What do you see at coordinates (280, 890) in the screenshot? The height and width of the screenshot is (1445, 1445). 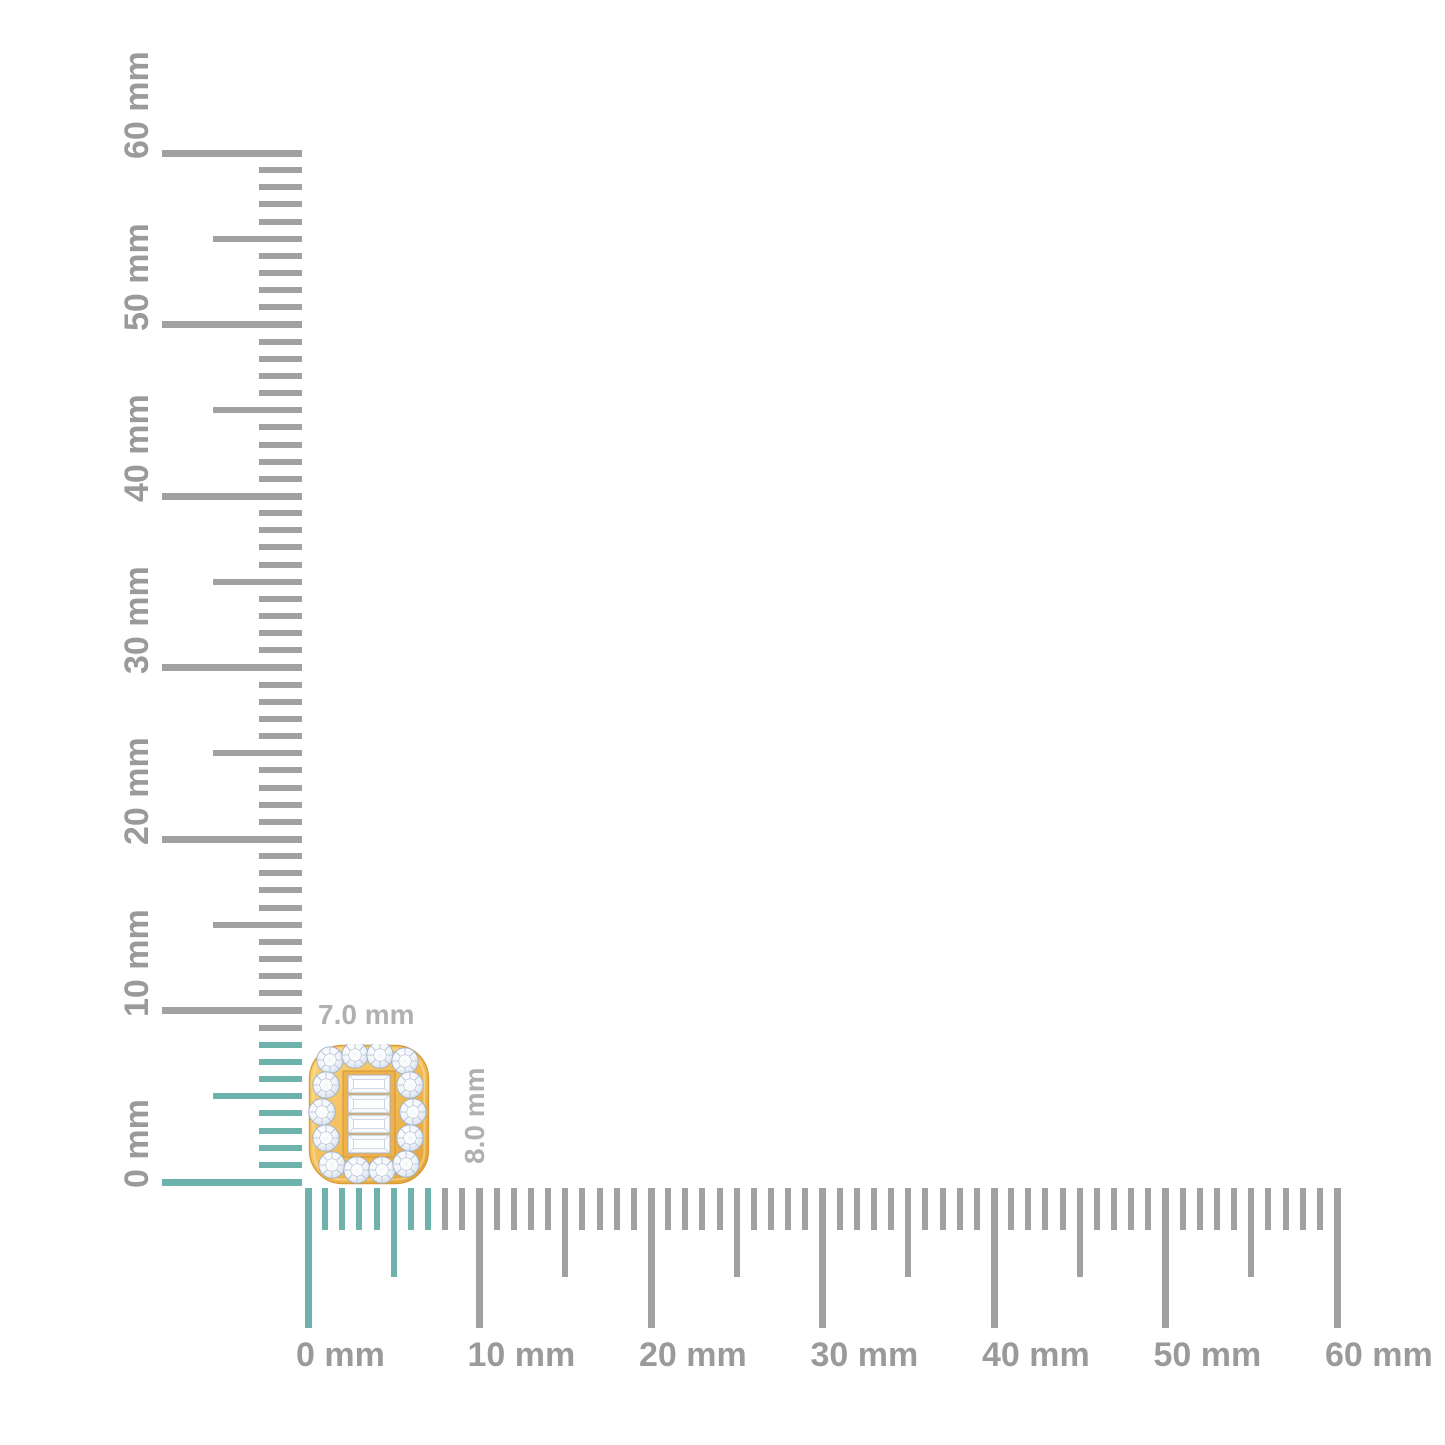 I see `vertical-tick-17mm` at bounding box center [280, 890].